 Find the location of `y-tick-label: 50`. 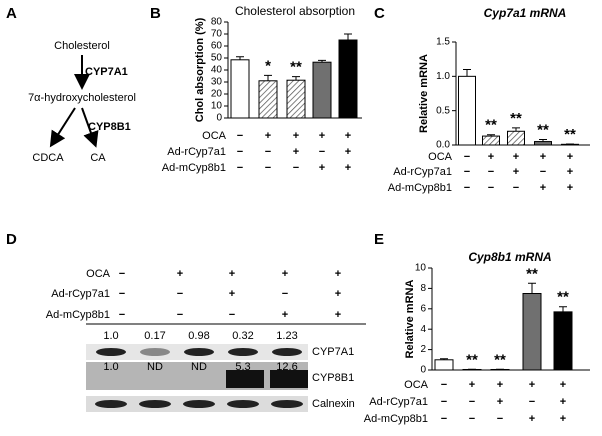

y-tick-label: 50 is located at coordinates (217, 58).